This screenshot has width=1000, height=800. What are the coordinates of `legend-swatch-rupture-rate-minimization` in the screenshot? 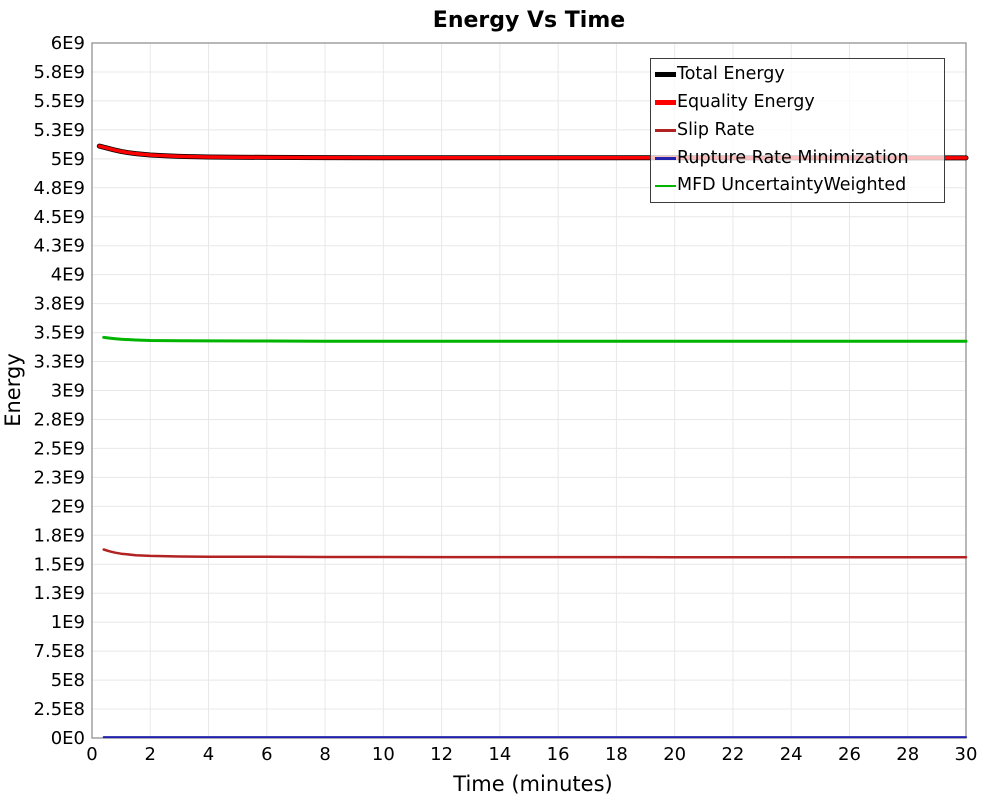 It's located at (665, 158).